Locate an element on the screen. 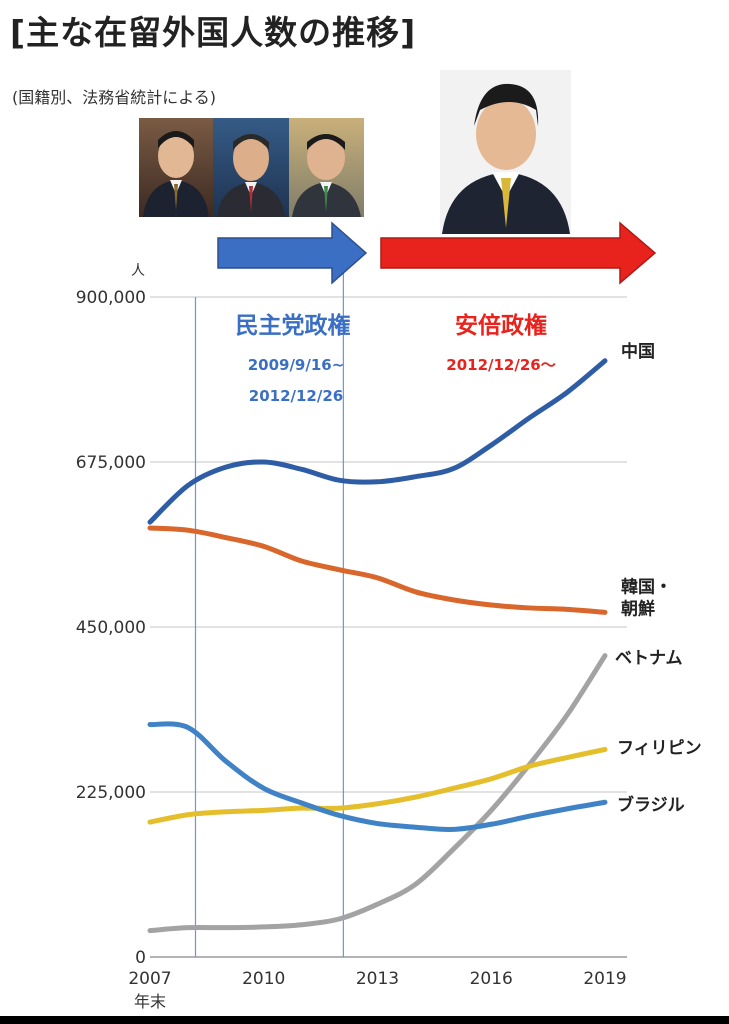 The width and height of the screenshot is (729, 1024). page-title: [主な在留外国人数の推移] is located at coordinates (213, 32).